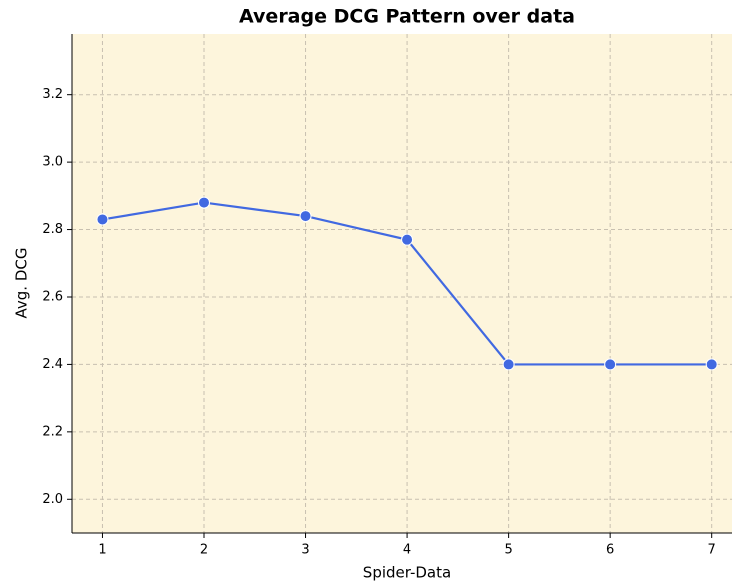 This screenshot has width=732, height=587. What do you see at coordinates (508, 550) in the screenshot?
I see `x-tick-label: 5` at bounding box center [508, 550].